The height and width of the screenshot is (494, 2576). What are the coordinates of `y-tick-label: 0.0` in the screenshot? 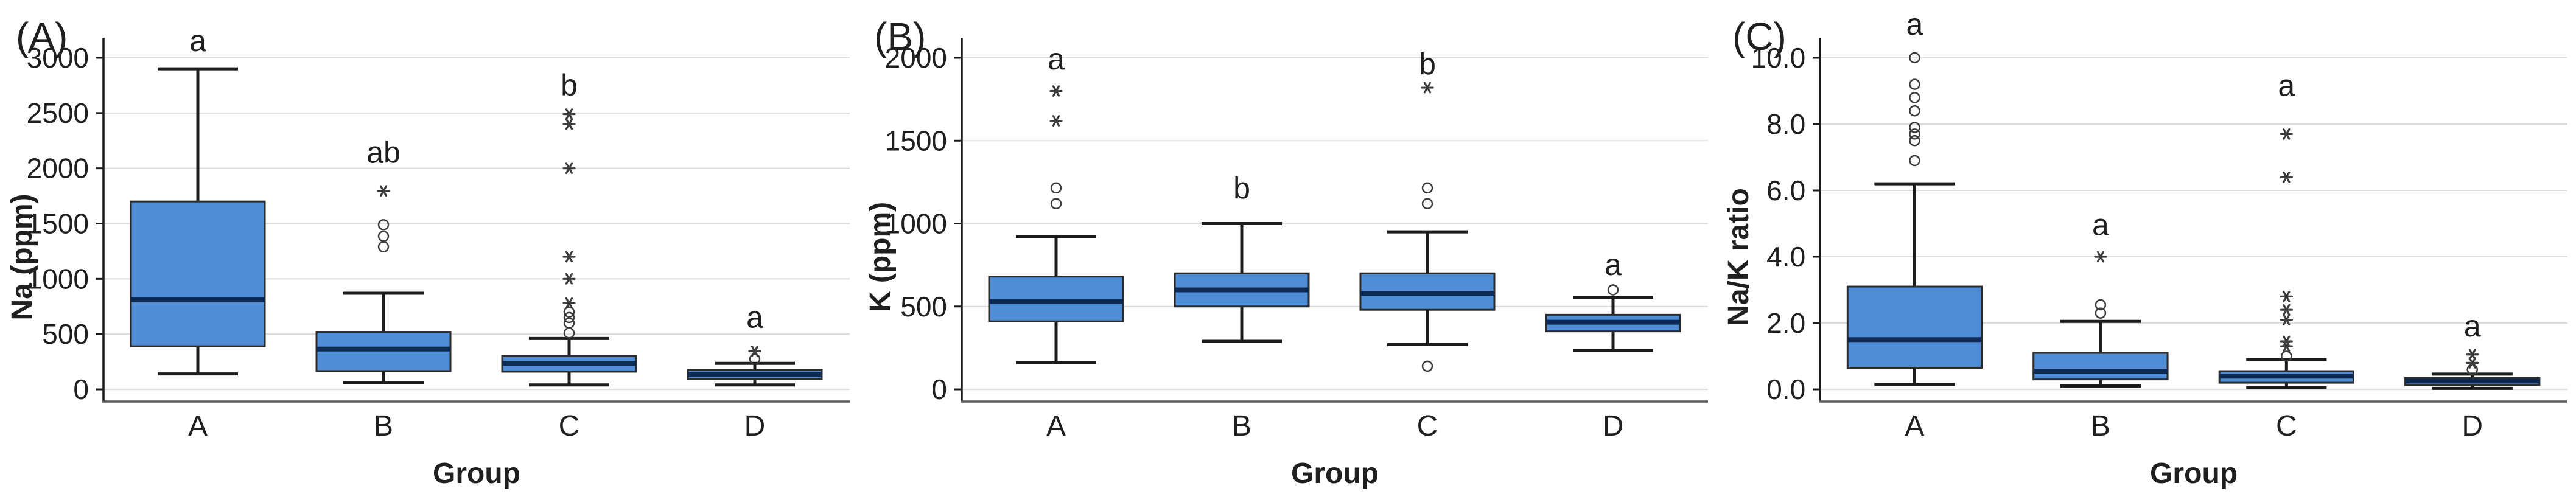 It's located at (1785, 389).